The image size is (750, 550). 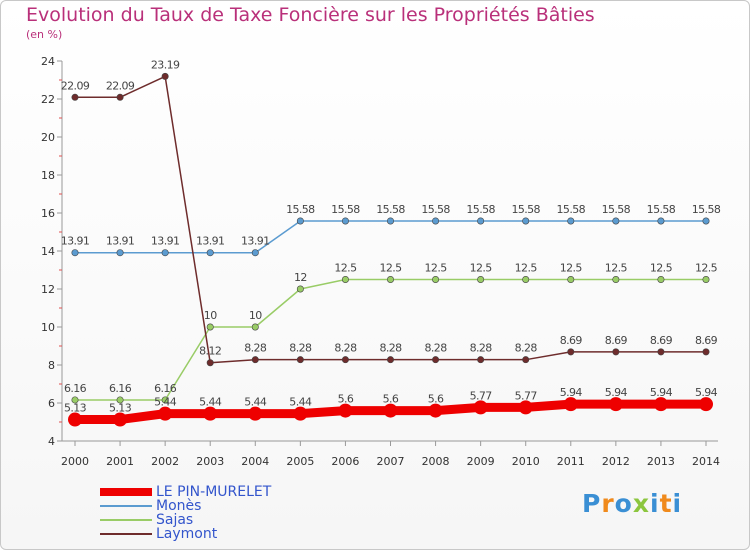 What do you see at coordinates (481, 461) in the screenshot?
I see `x-tick-label: 2009` at bounding box center [481, 461].